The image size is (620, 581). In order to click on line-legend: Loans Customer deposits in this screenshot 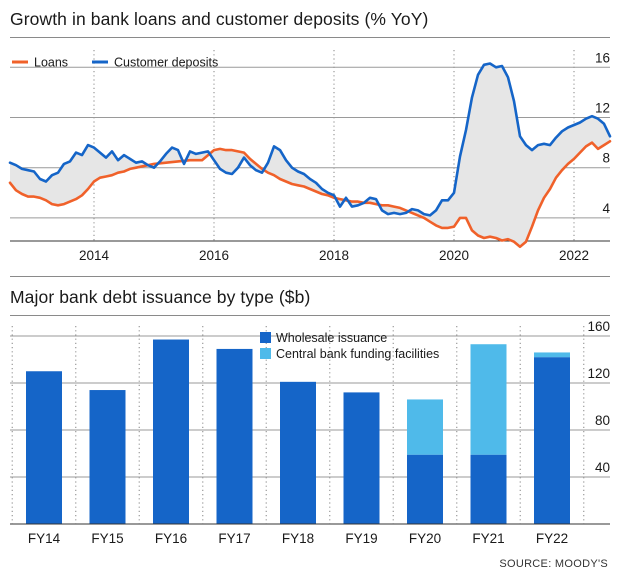, I will do `click(115, 63)`.